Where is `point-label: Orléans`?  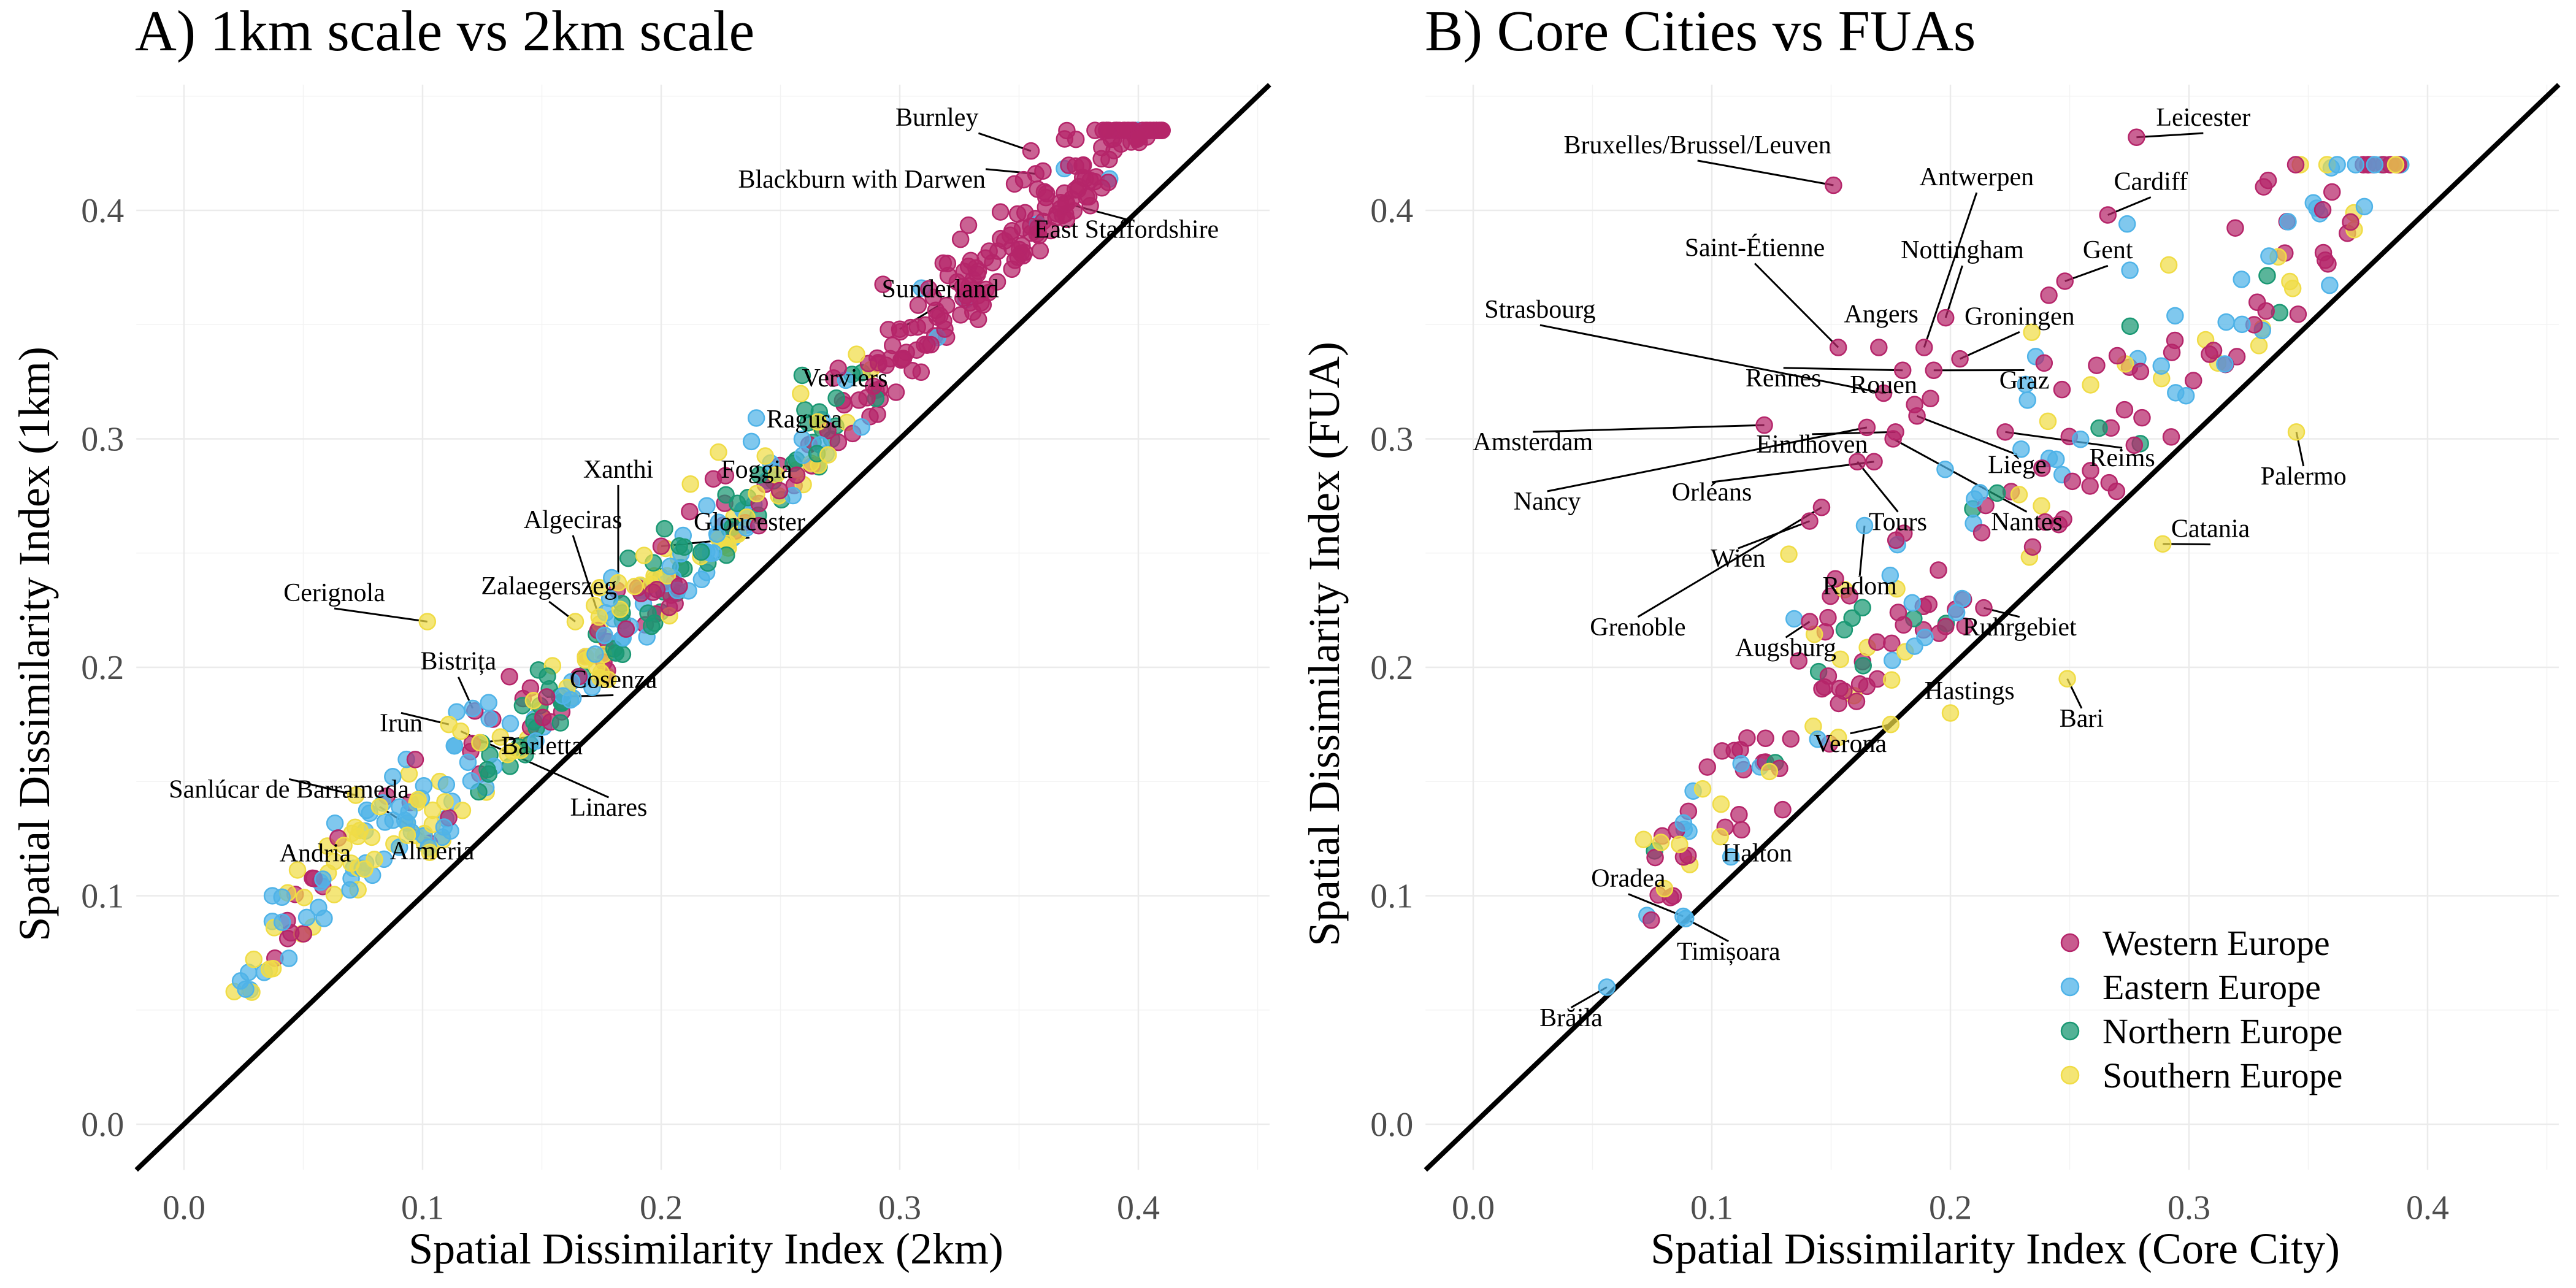 point-label: Orléans is located at coordinates (1712, 492).